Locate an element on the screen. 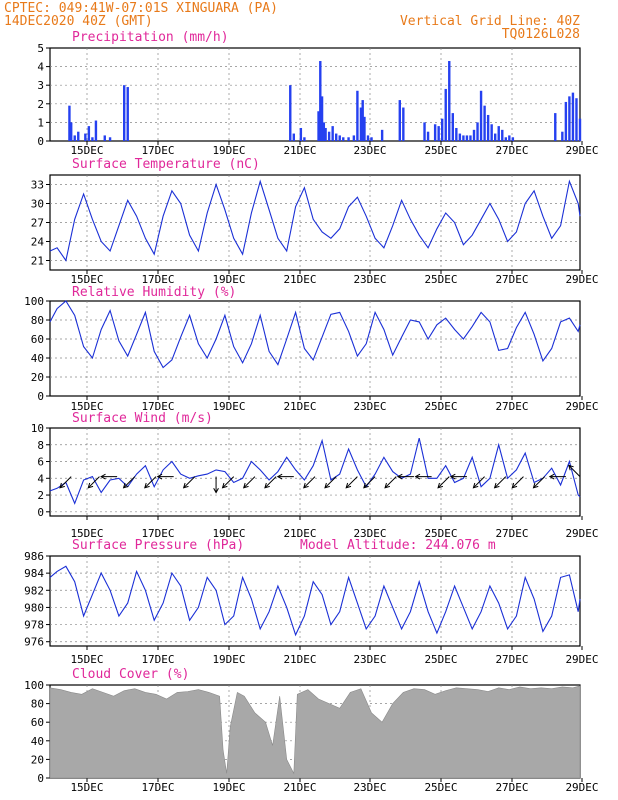  vertical-grid-line-label: Vertical Grid Line: 40Z is located at coordinates (490, 21).